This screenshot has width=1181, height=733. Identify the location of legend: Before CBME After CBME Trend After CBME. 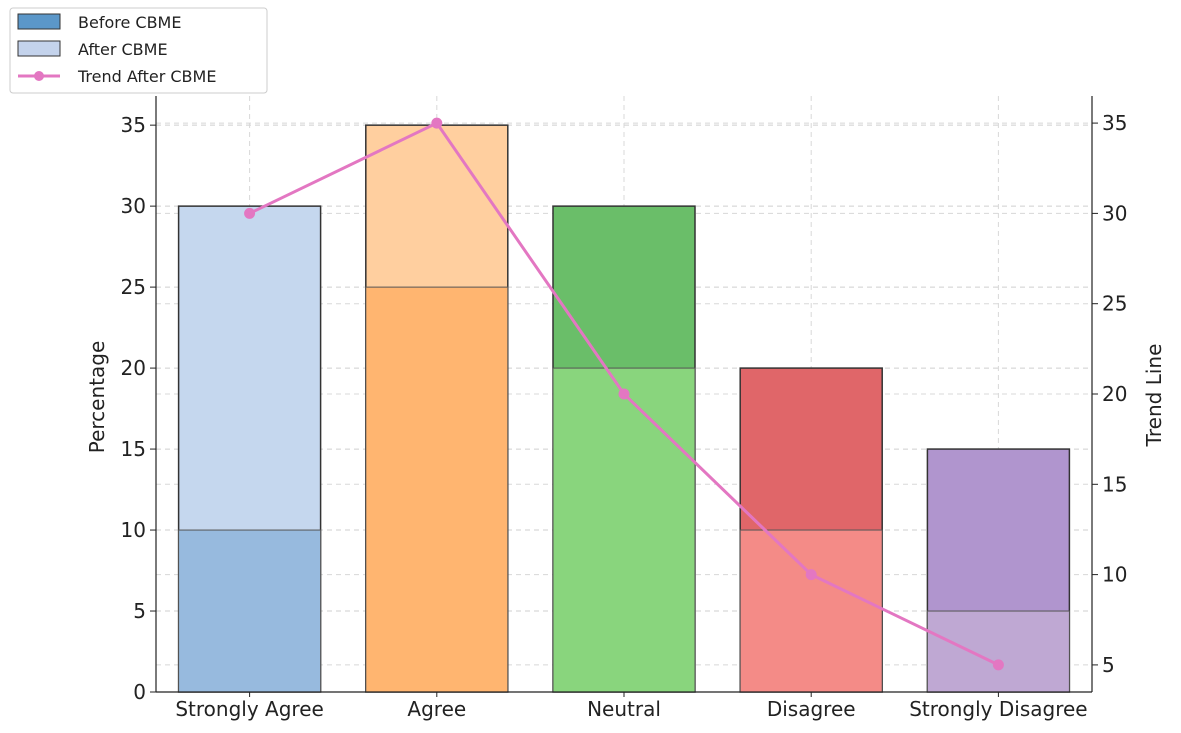
(138, 50).